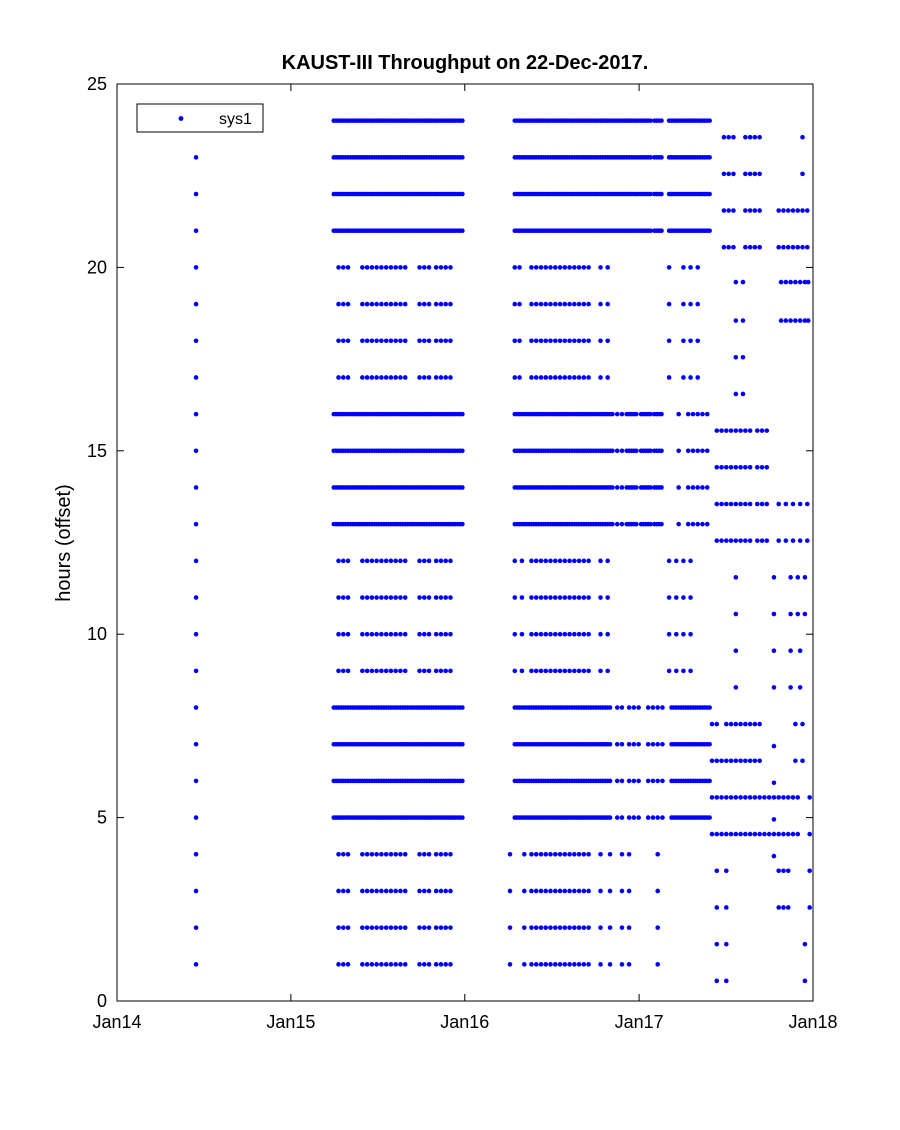 This screenshot has height=1130, width=900. I want to click on x-tick-label: Jan18, so click(812, 1022).